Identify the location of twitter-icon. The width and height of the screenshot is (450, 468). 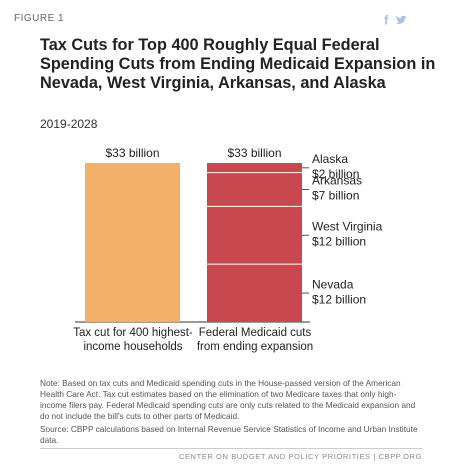
(401, 20).